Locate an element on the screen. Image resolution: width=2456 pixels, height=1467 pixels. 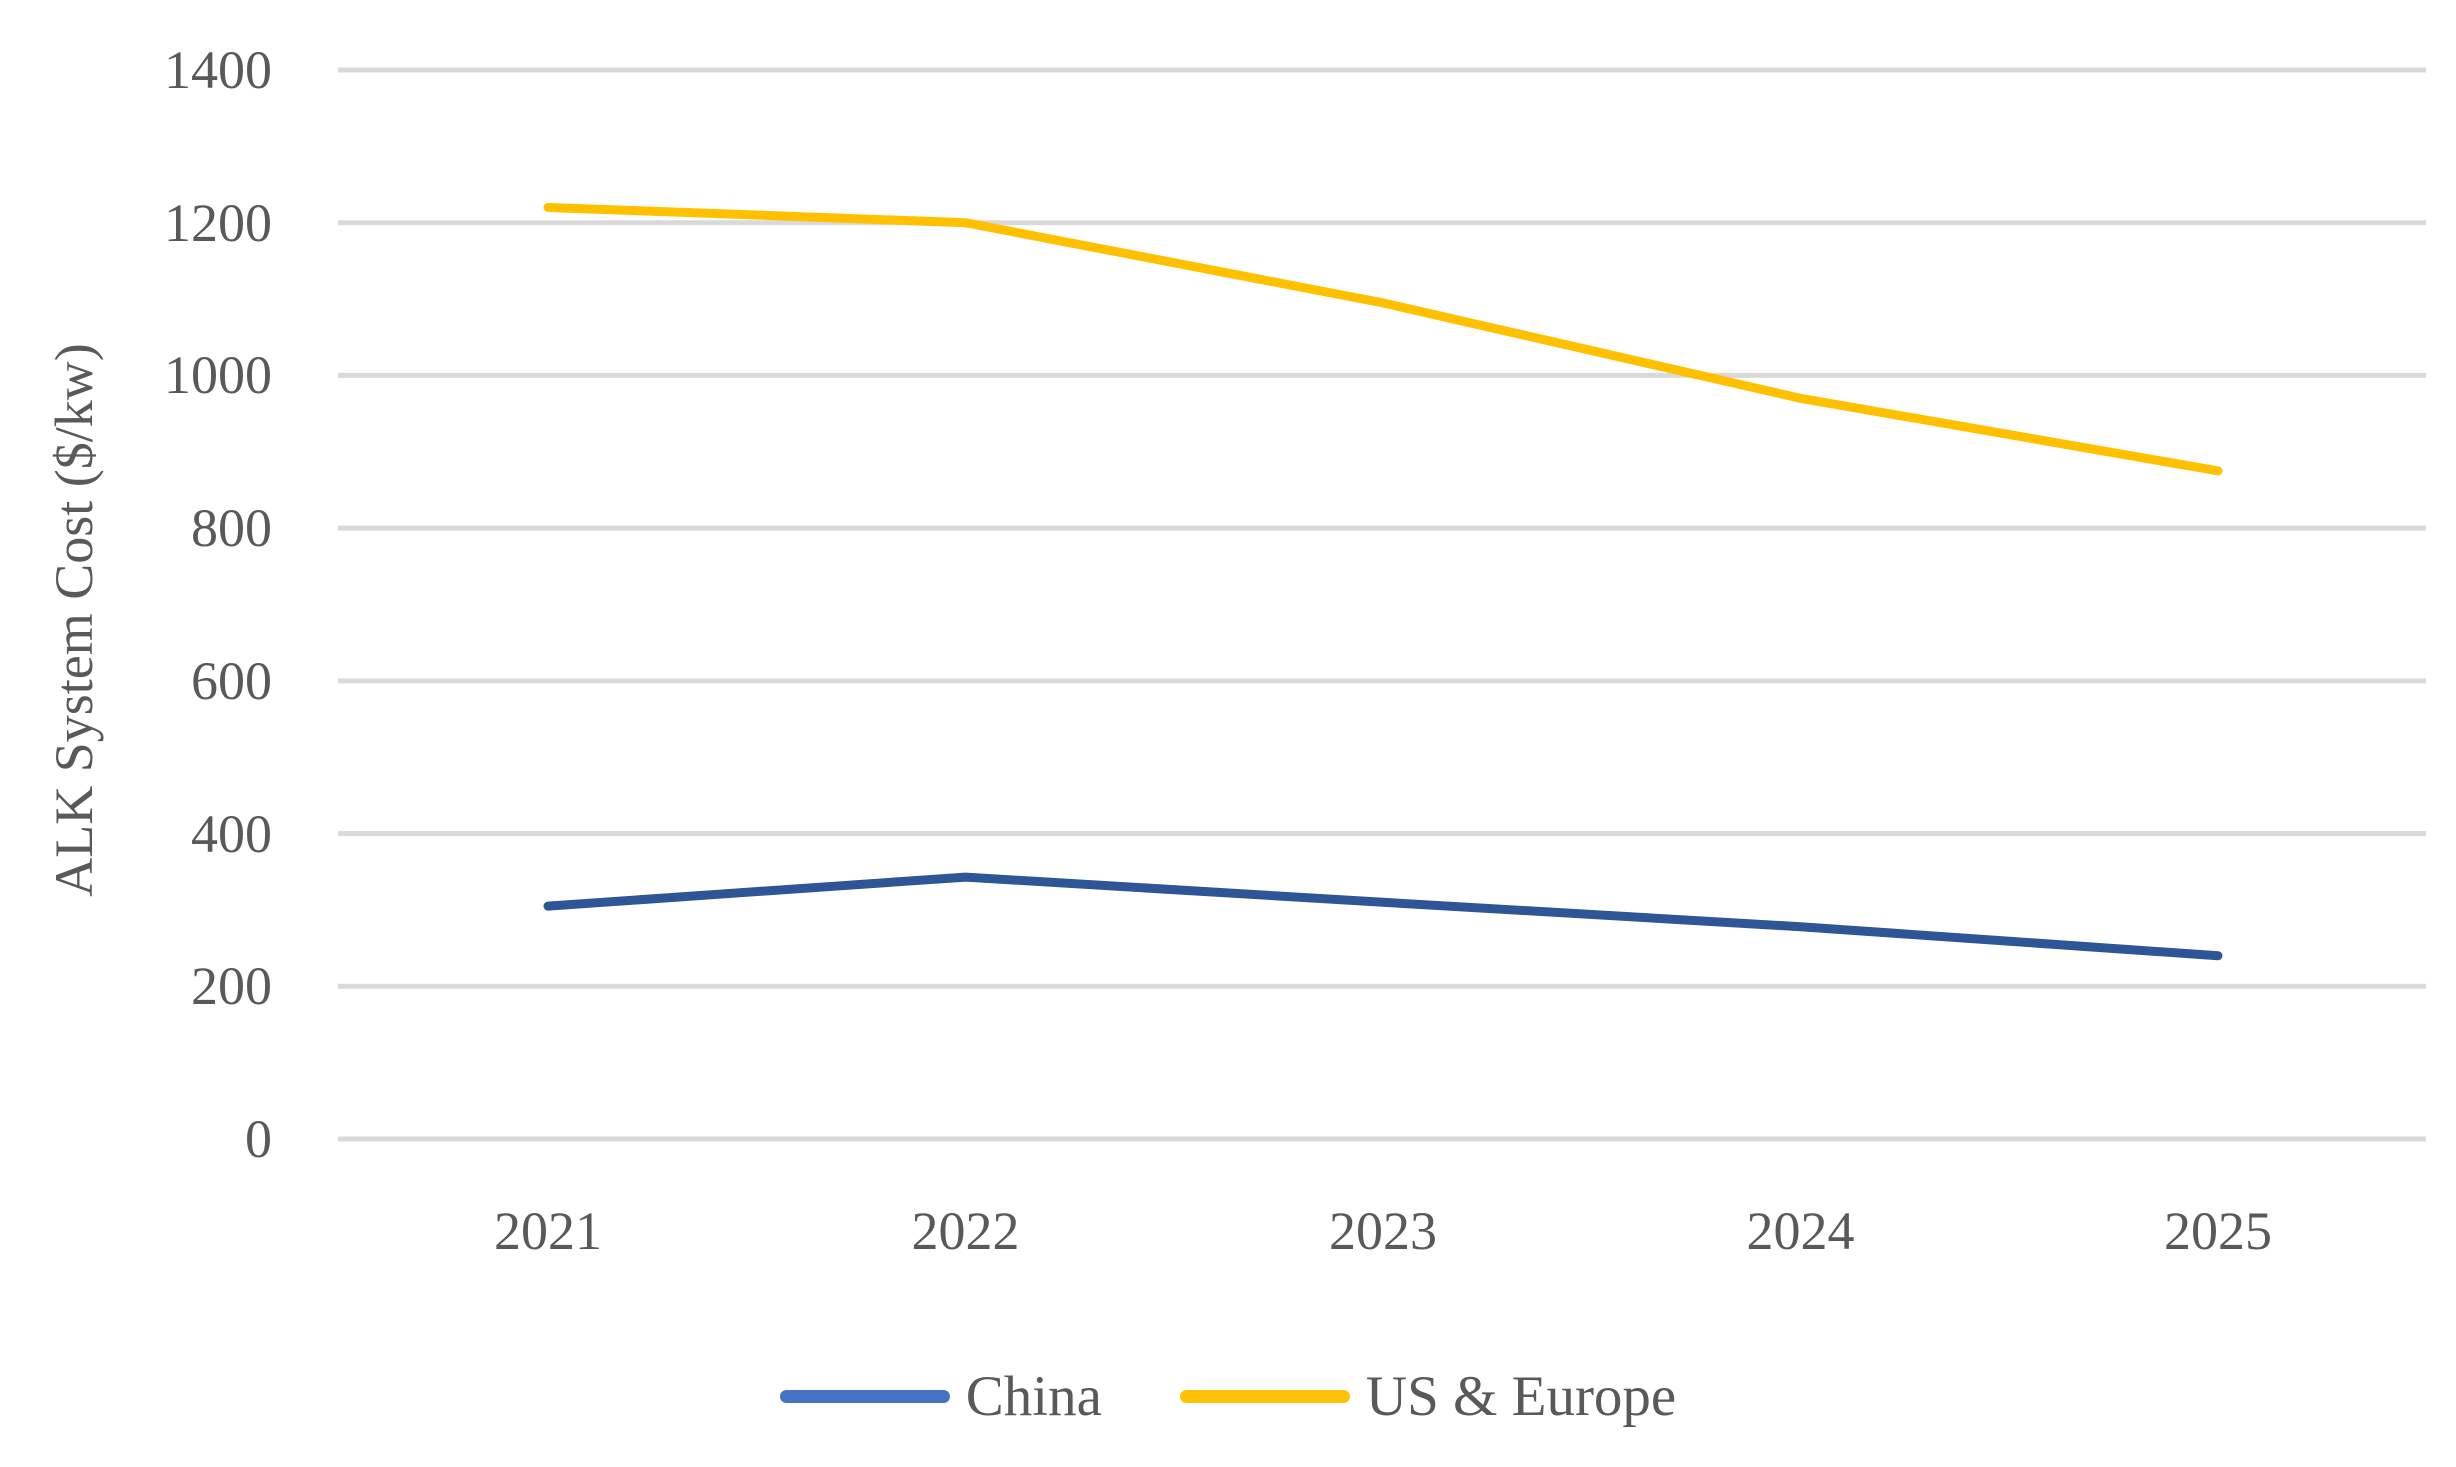
legend-label: US & Europe is located at coordinates (1521, 1396).